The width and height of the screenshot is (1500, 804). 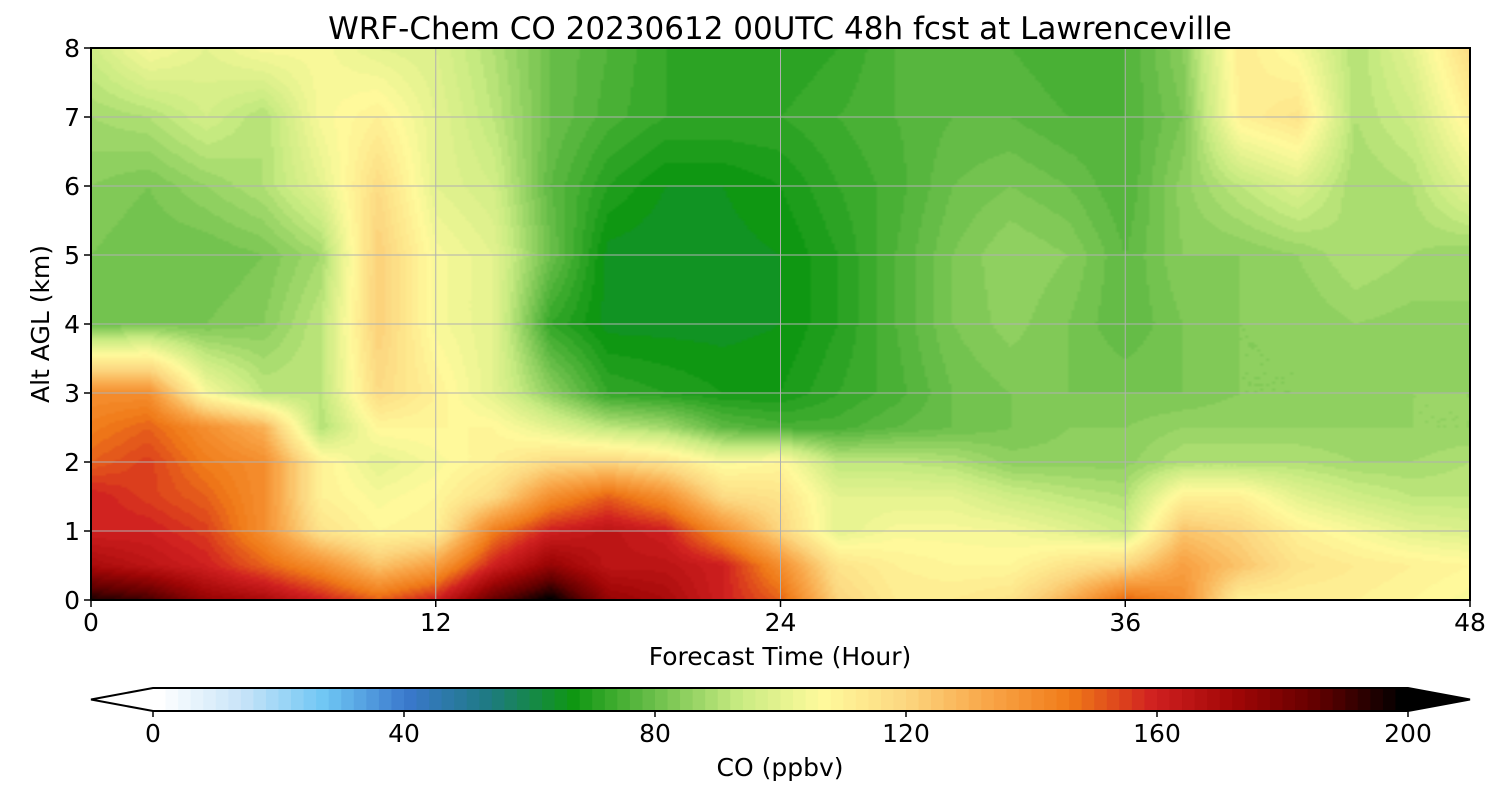 What do you see at coordinates (1470, 622) in the screenshot?
I see `x-tick-label: 48` at bounding box center [1470, 622].